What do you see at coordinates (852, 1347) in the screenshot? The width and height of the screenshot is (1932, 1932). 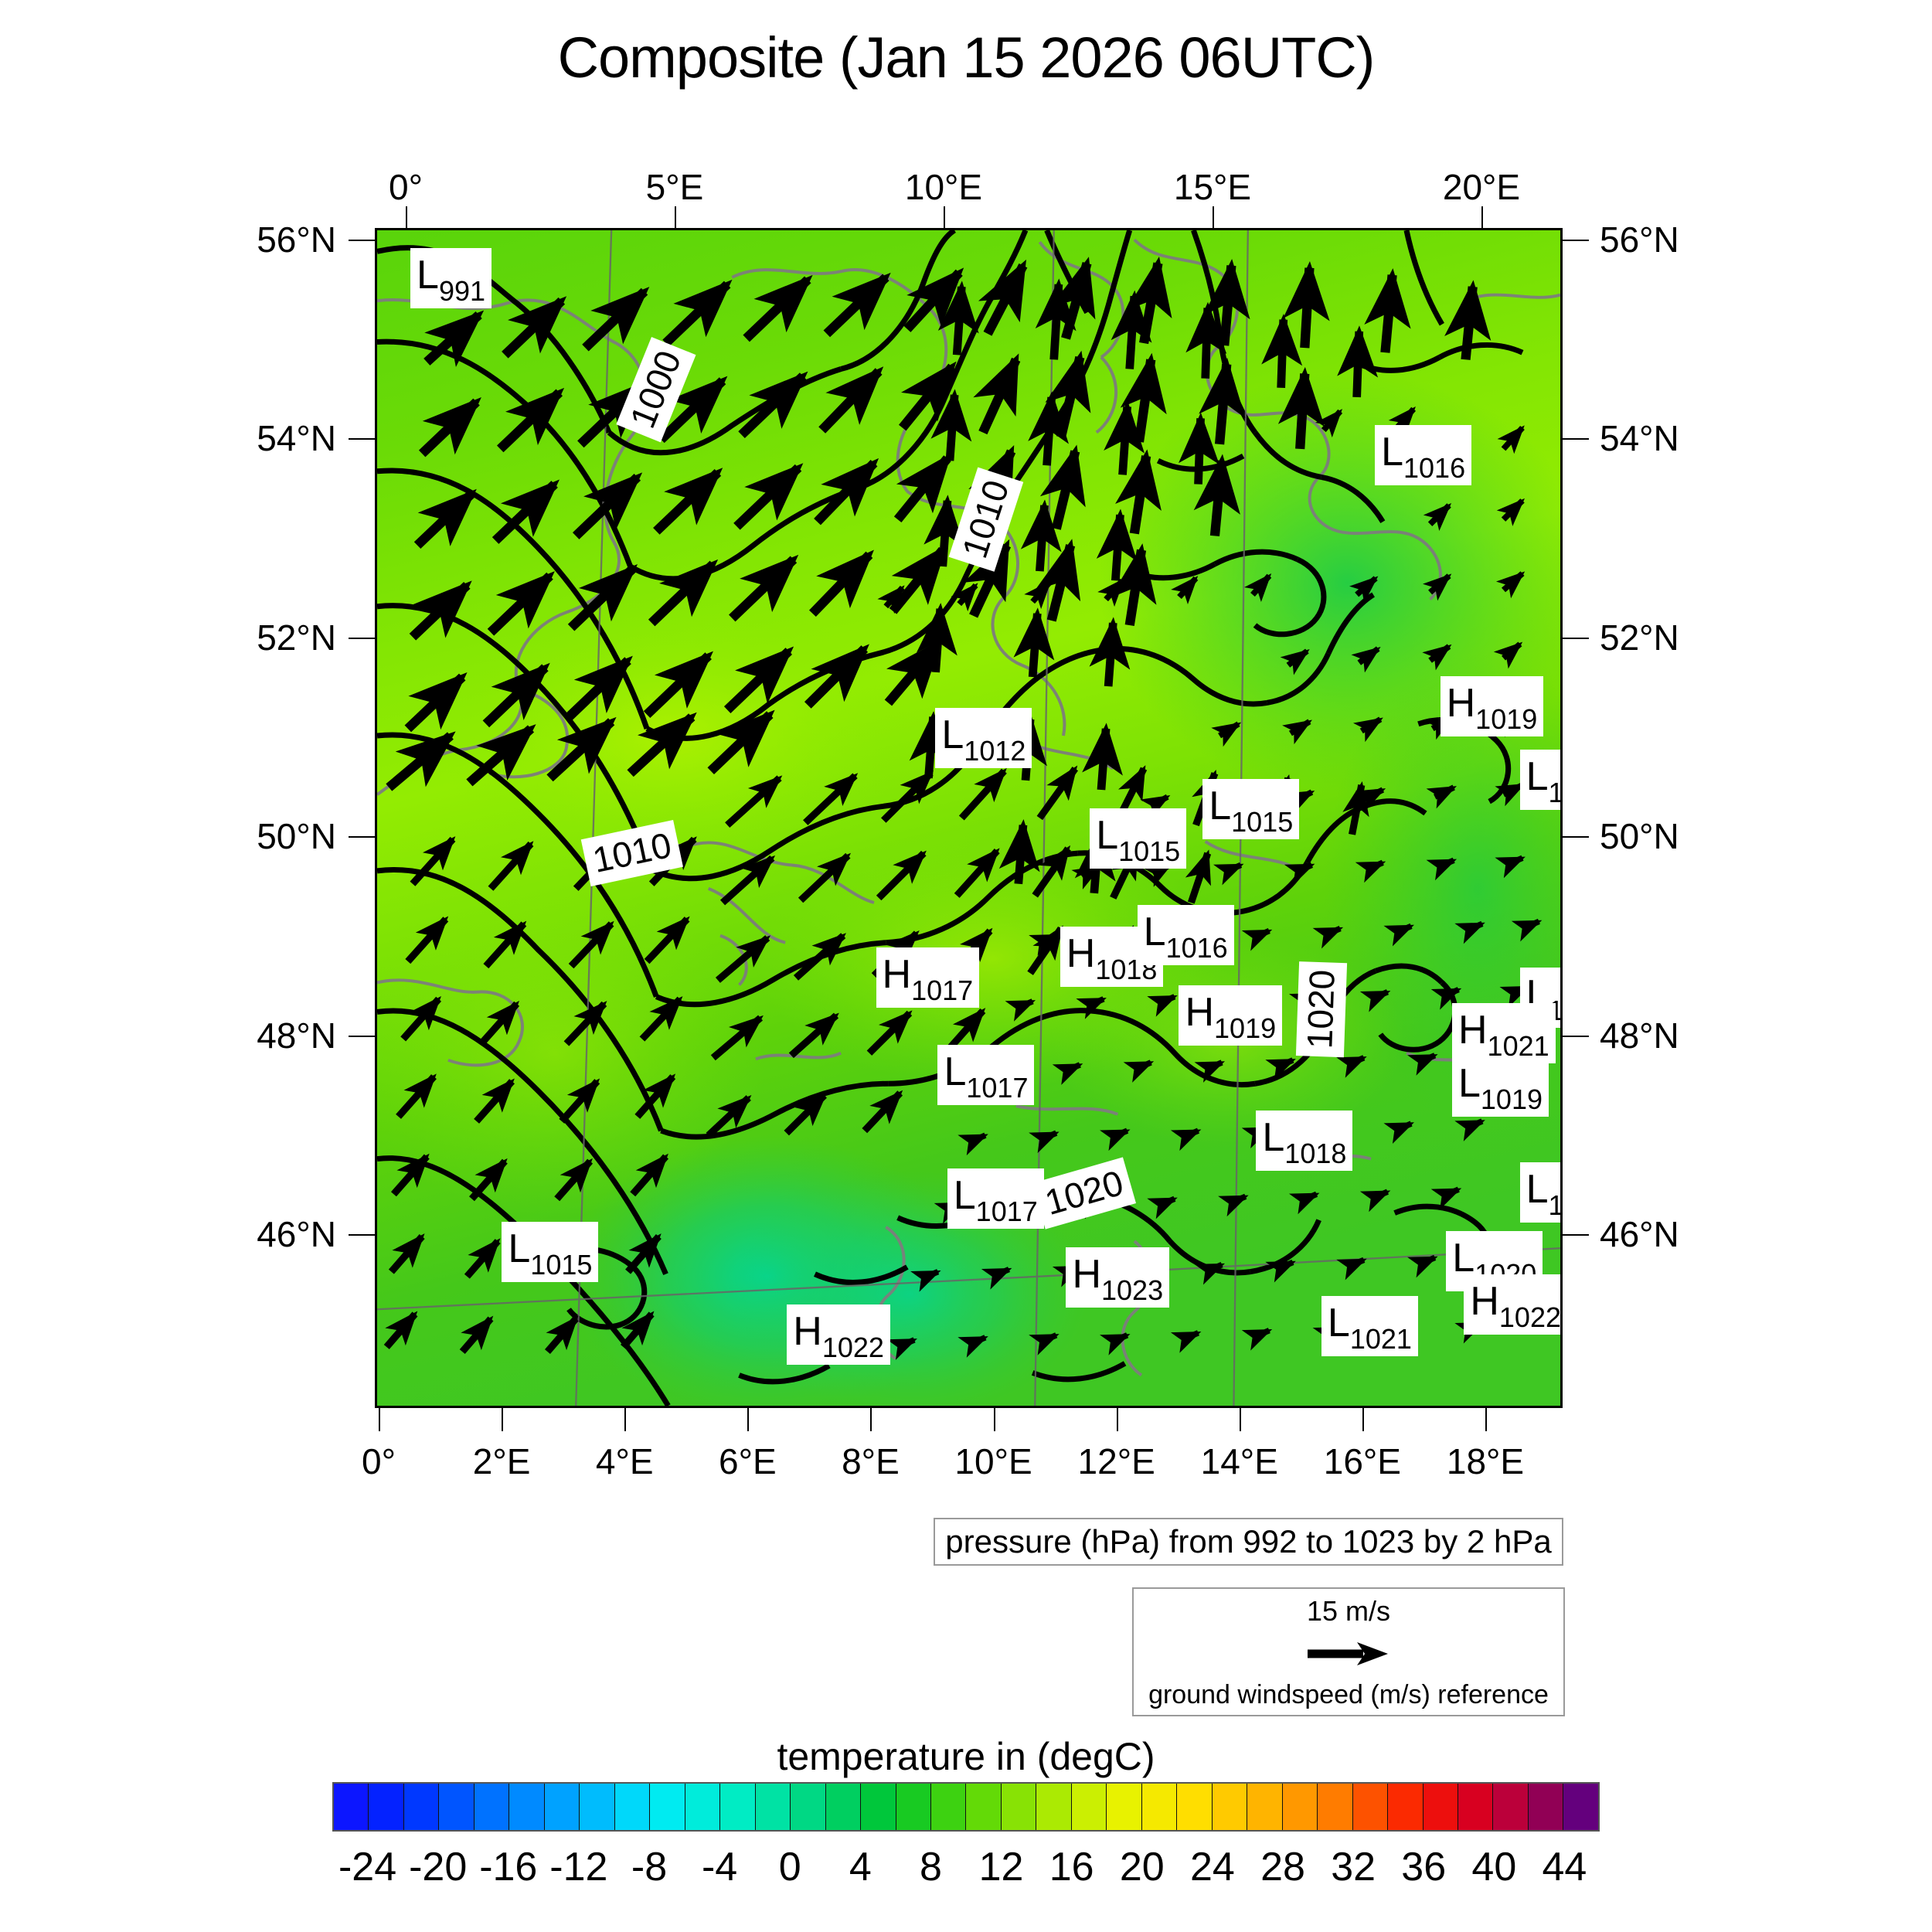 I see `pressure-center-value: 1022` at bounding box center [852, 1347].